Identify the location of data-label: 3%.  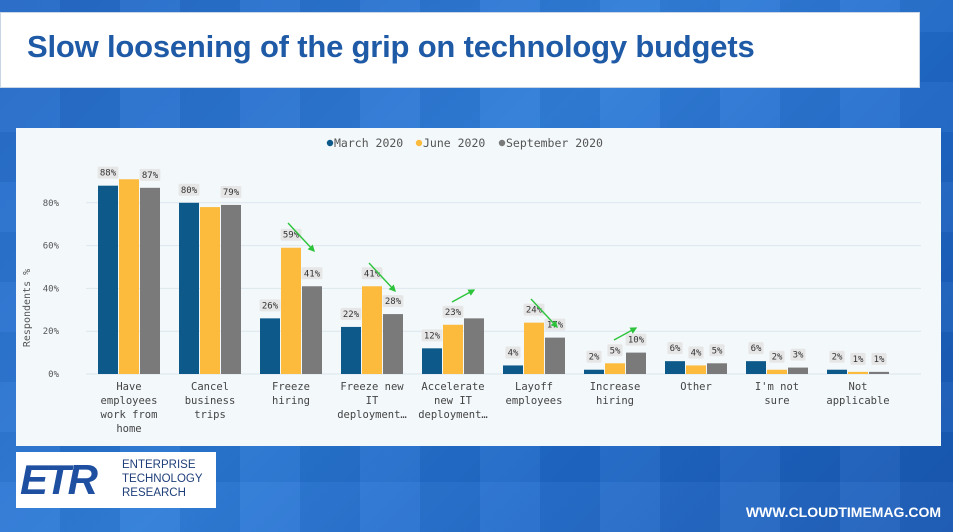
(798, 356).